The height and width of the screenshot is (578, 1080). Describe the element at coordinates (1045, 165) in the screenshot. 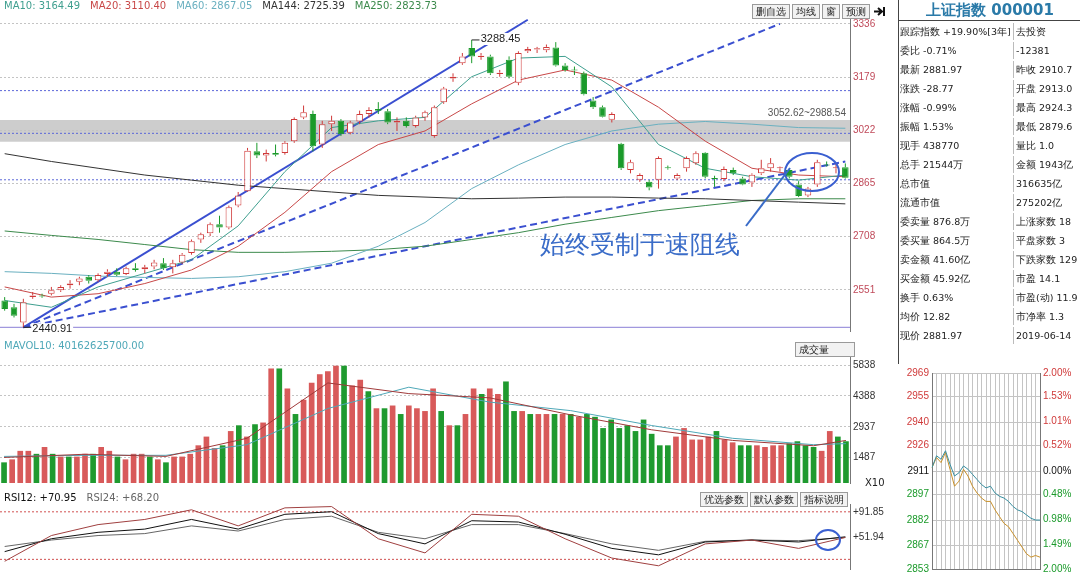

I see `text: 金额 1943亿` at that location.